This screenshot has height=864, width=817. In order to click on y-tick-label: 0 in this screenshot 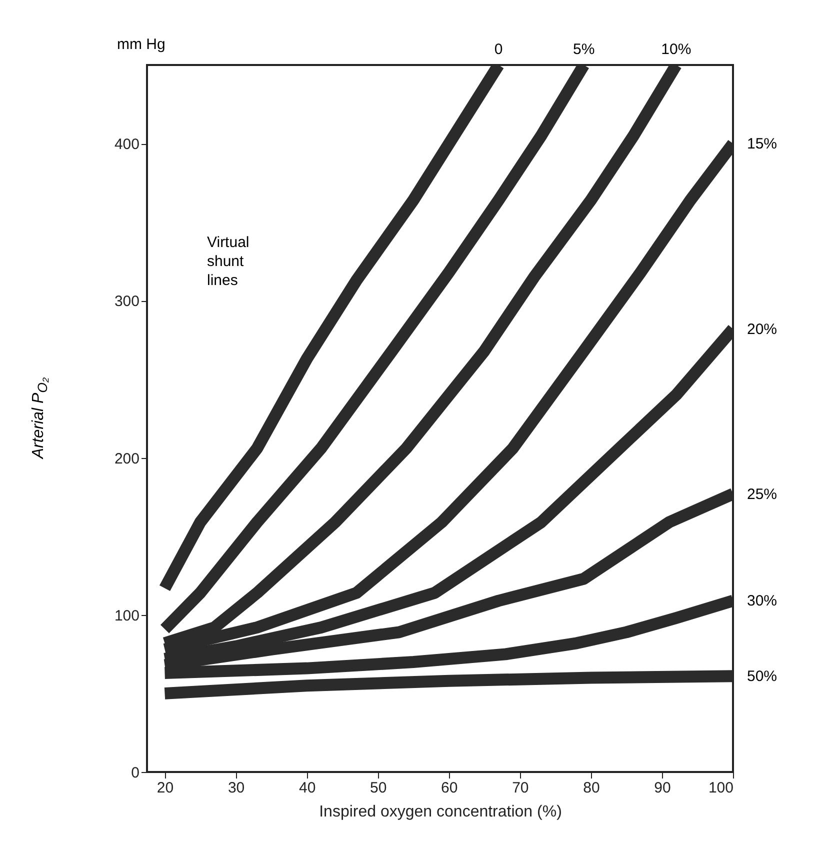, I will do `click(135, 773)`.